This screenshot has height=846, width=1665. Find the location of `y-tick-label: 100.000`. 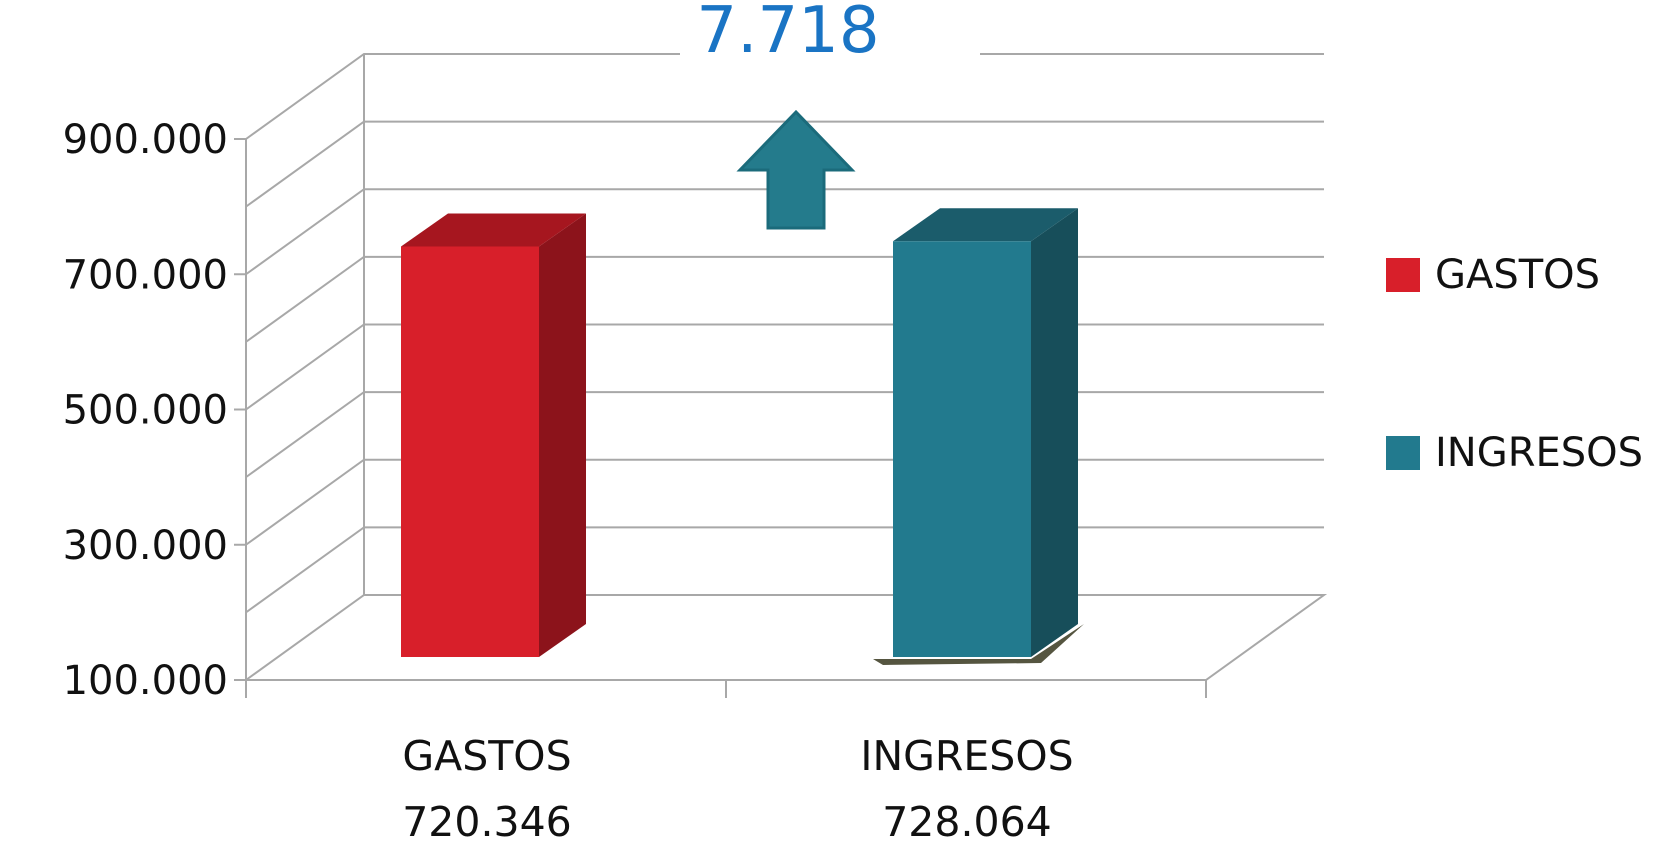

y-tick-label: 100.000 is located at coordinates (145, 681).